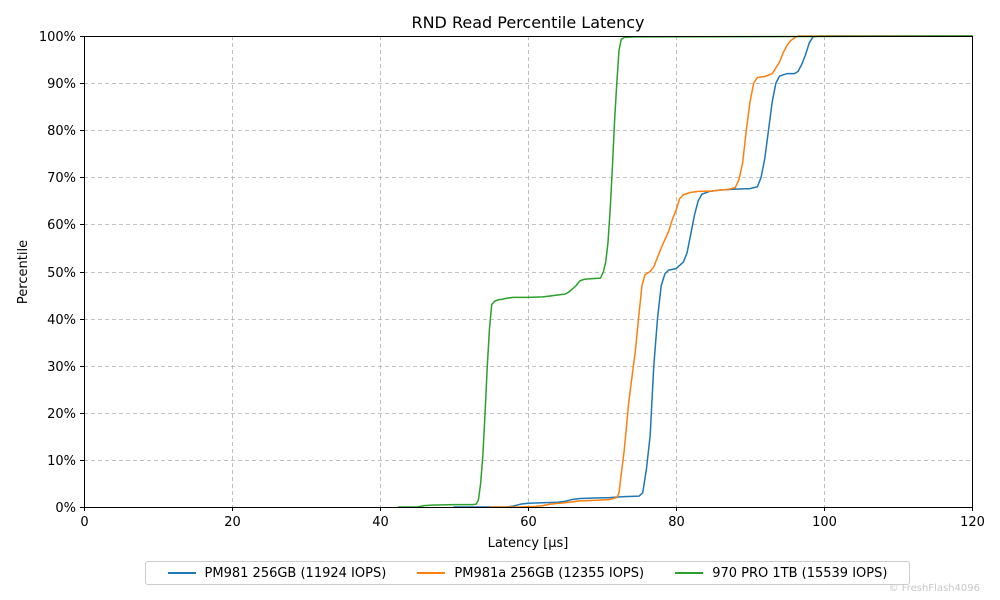 This screenshot has height=600, width=1000. Describe the element at coordinates (527, 22) in the screenshot. I see `chart-title: RND Read Percentile Latency` at that location.